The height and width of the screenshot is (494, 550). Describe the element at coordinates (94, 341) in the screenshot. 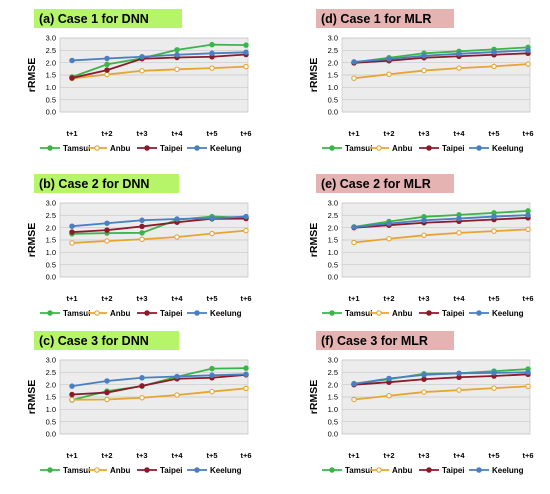

I see `chart-title: (c) Case 3 for DNN` at that location.